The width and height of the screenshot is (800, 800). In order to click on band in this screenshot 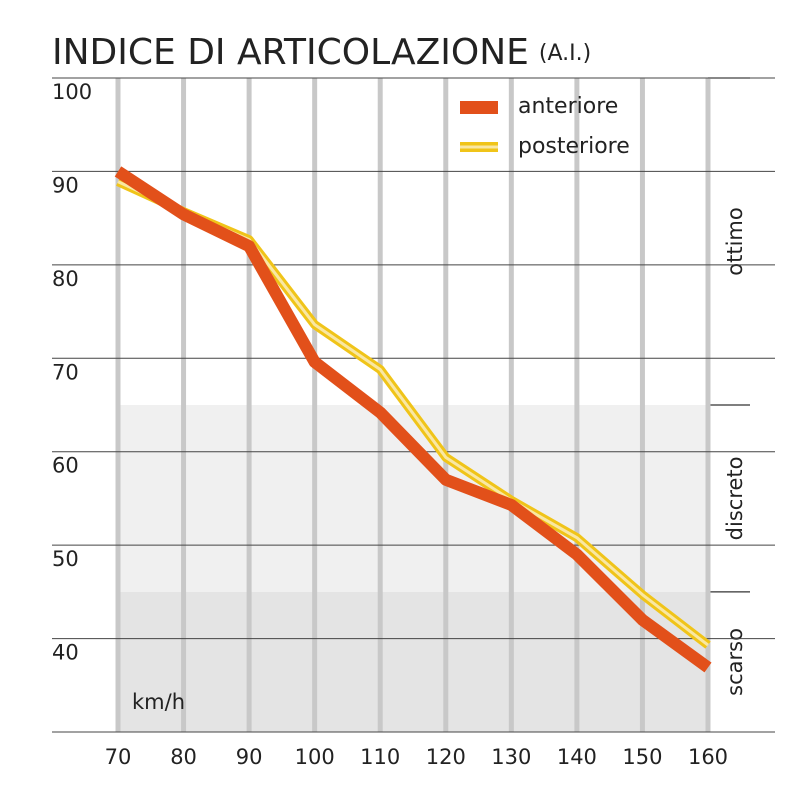, I will do `click(413, 661)`.